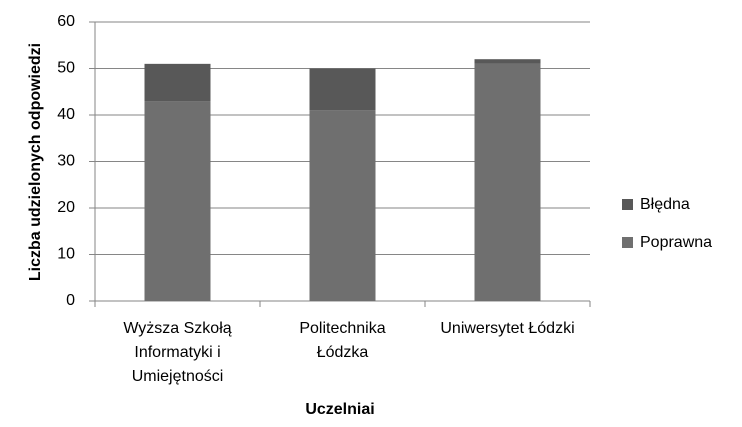 The width and height of the screenshot is (742, 427). Describe the element at coordinates (66, 114) in the screenshot. I see `y-tick-label: 40` at that location.